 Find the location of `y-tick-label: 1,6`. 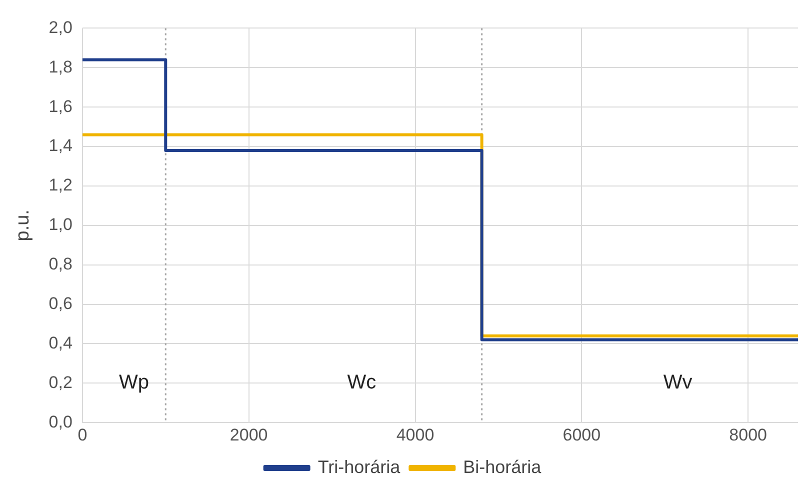

y-tick-label: 1,6 is located at coordinates (60, 106).